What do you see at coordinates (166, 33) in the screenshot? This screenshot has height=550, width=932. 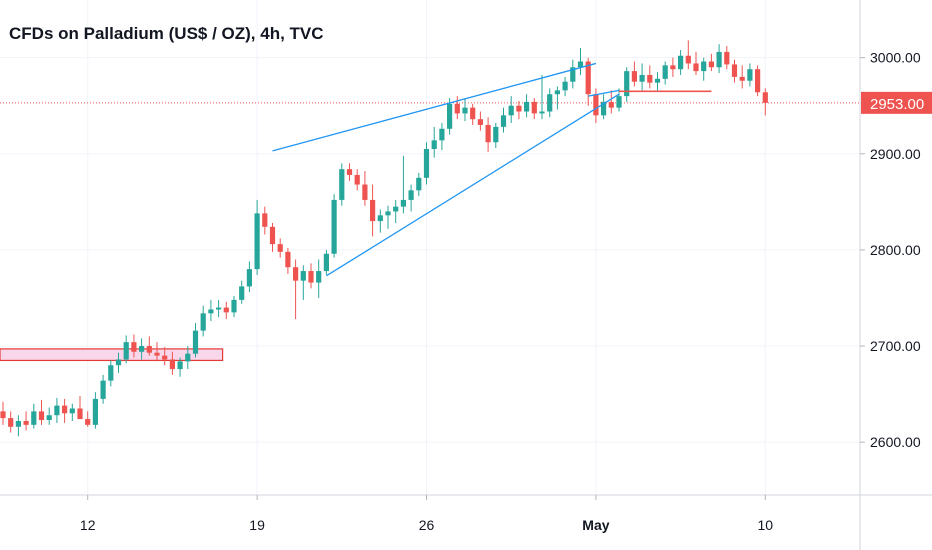 I see `chart-title: CFDs on Palladium (US$ / OZ), 4h, TVC` at bounding box center [166, 33].